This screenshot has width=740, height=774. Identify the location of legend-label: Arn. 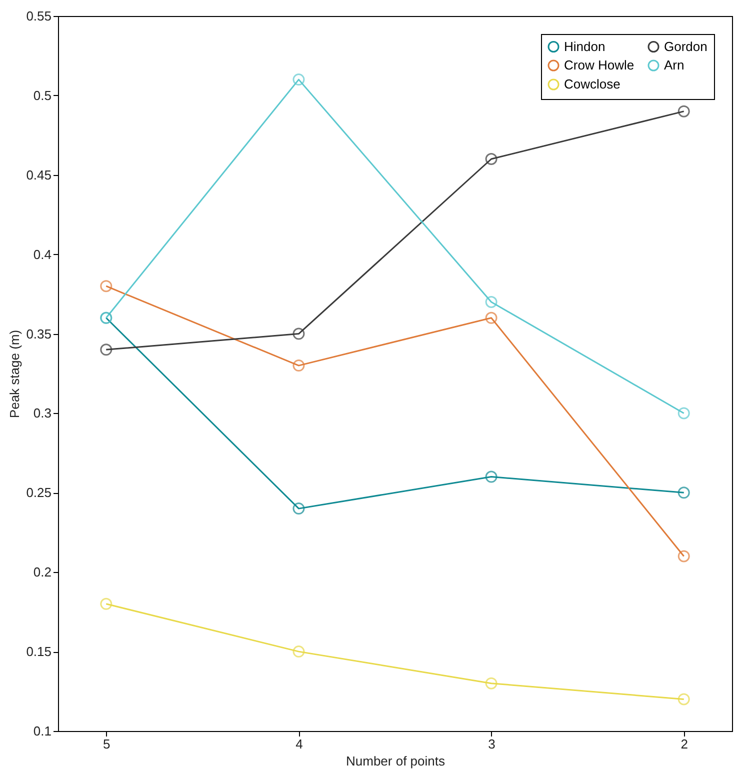
(674, 65).